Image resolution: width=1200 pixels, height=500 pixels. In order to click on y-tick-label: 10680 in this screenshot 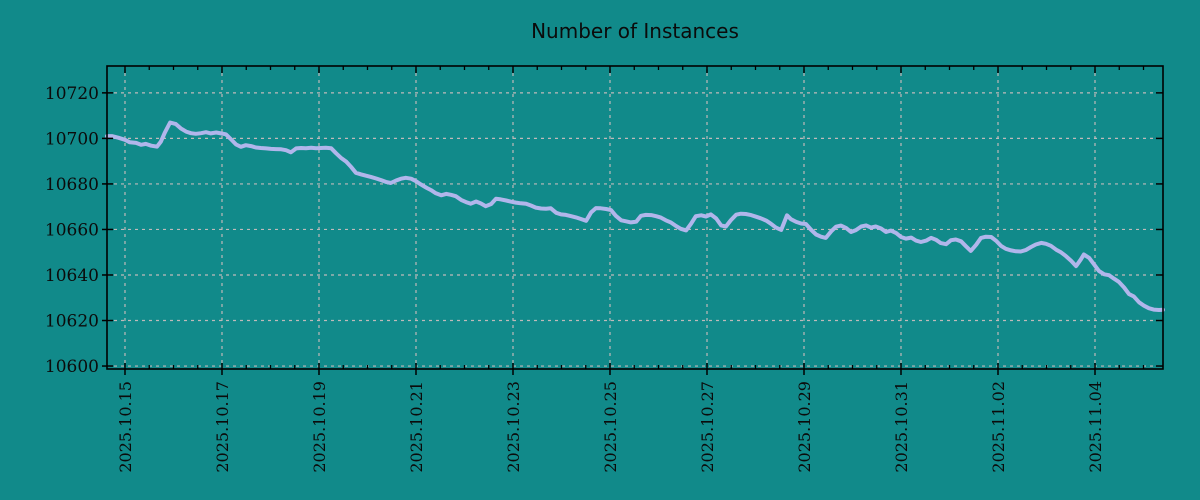, I will do `click(72, 185)`.